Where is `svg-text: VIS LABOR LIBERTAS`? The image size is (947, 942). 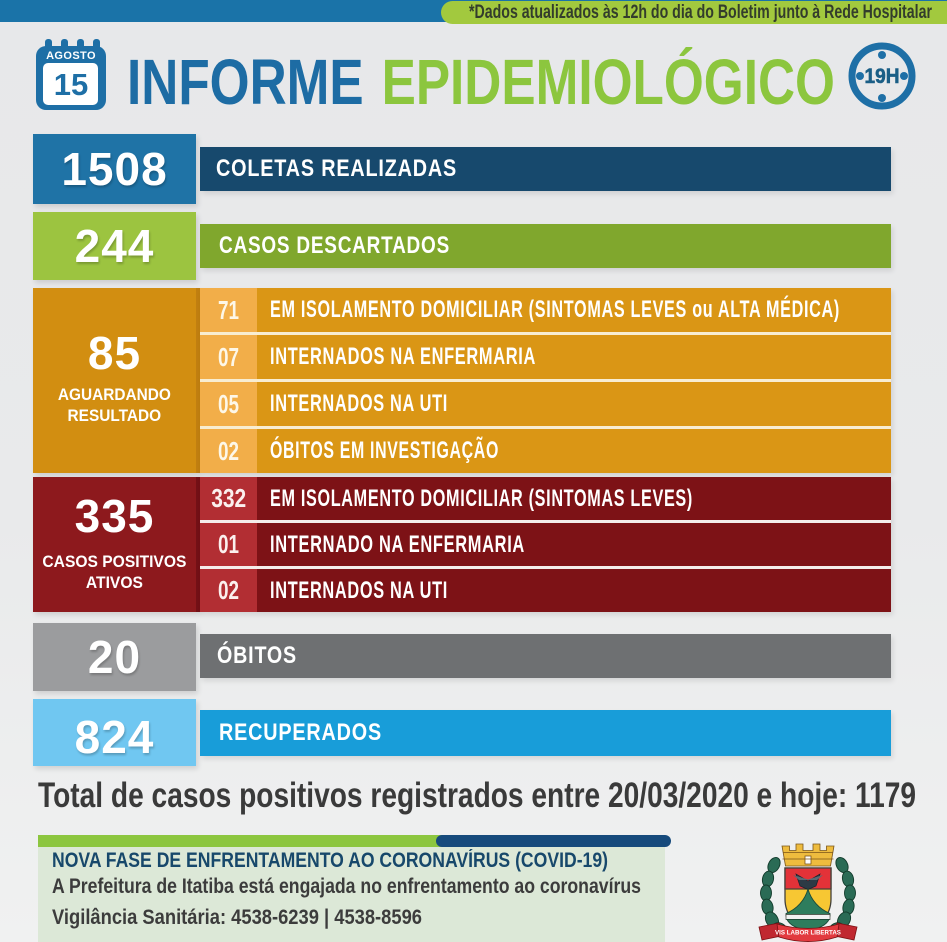
svg-text: VIS LABOR LIBERTAS is located at coordinates (808, 933).